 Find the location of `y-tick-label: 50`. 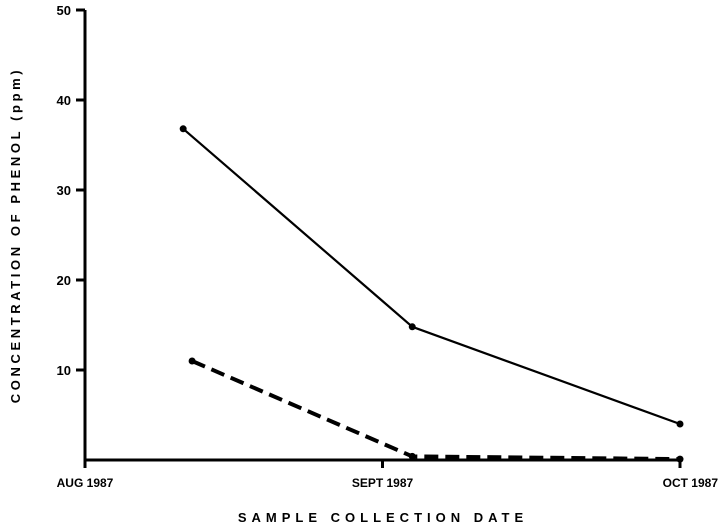

y-tick-label: 50 is located at coordinates (64, 10).